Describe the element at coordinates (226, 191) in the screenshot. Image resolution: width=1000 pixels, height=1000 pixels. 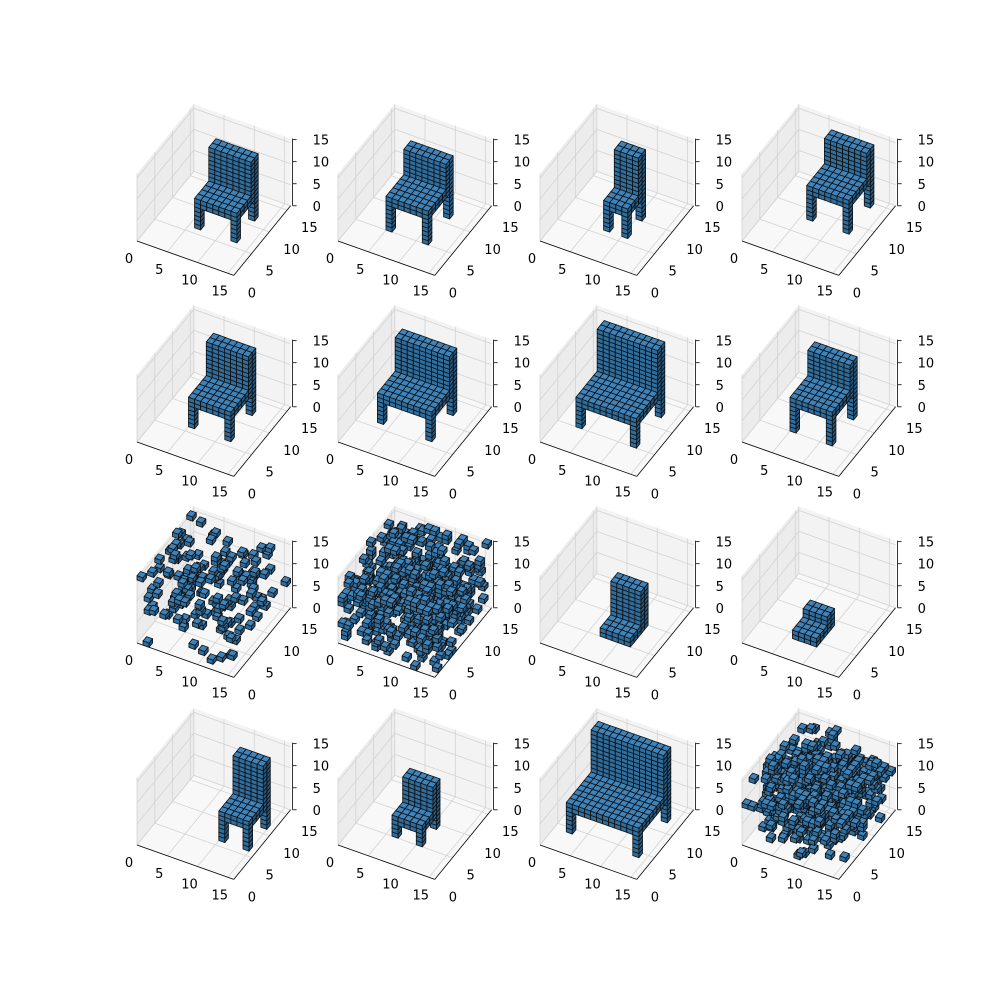
I see `voxels` at that location.